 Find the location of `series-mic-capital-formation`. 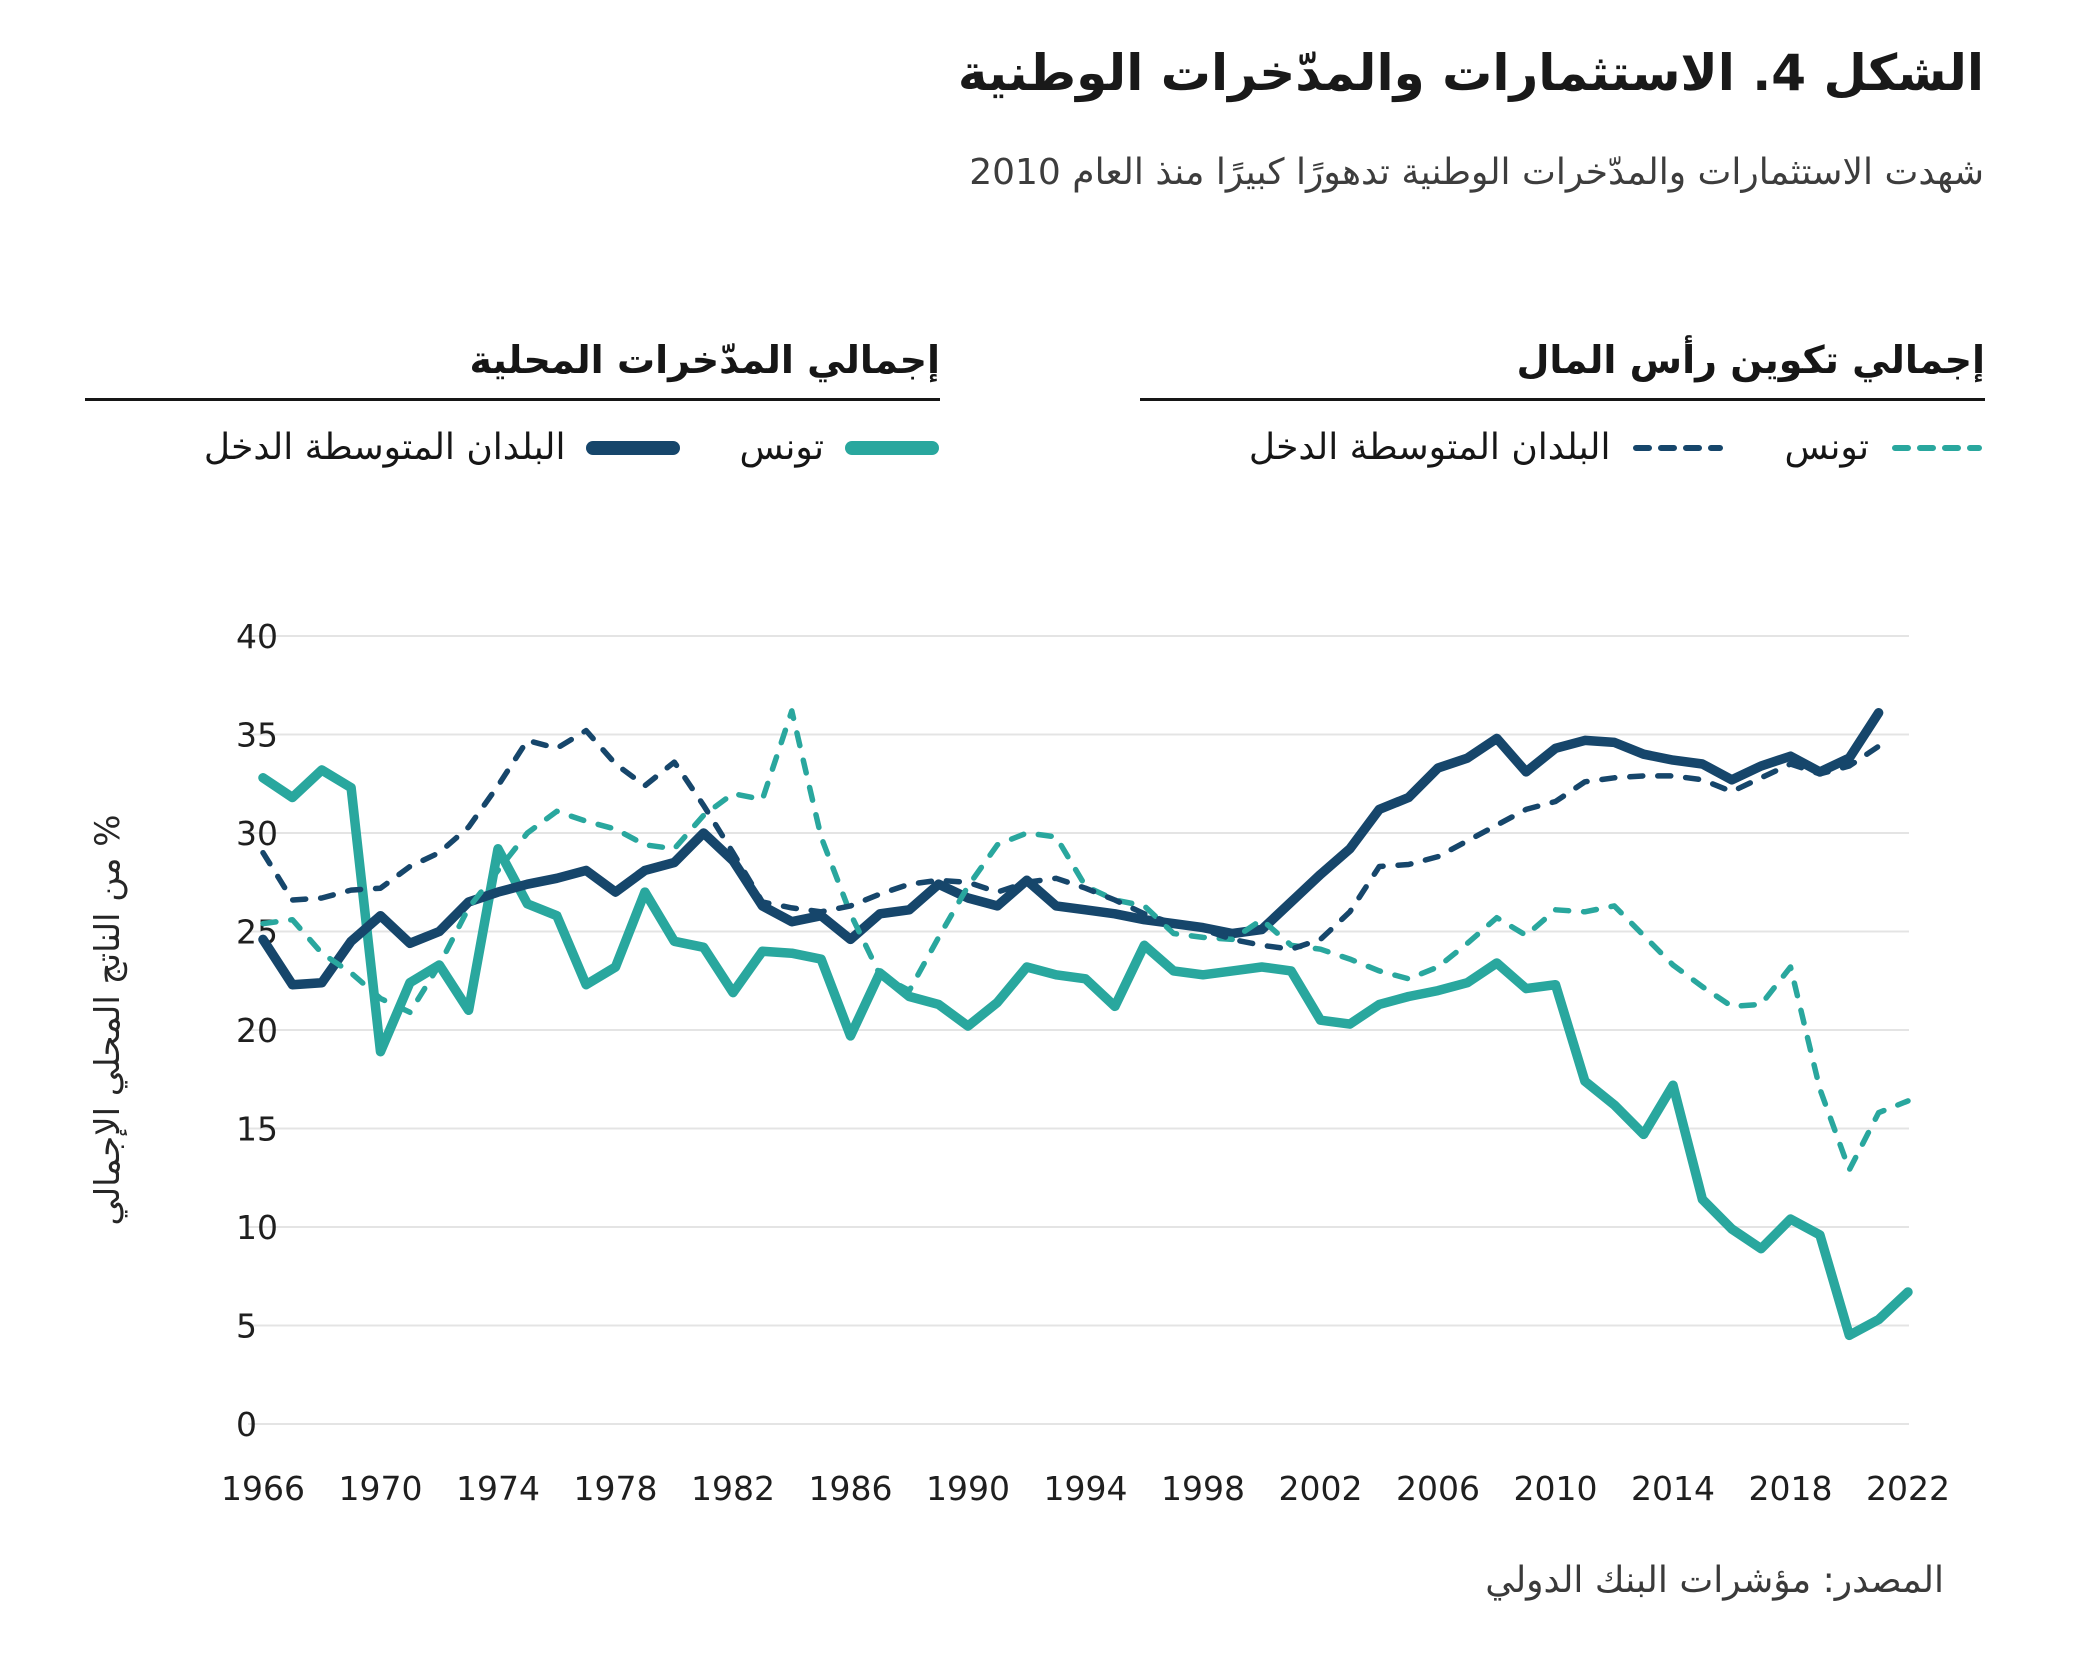

series-mic-capital-formation is located at coordinates (1071, 839).